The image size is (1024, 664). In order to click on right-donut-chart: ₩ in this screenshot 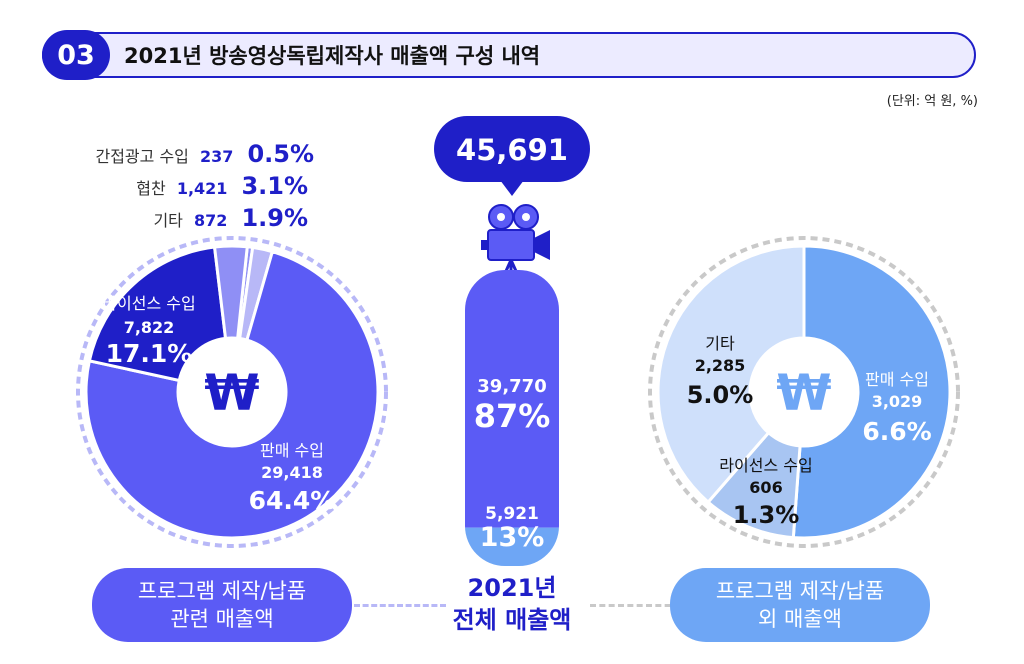, I will do `click(804, 392)`.